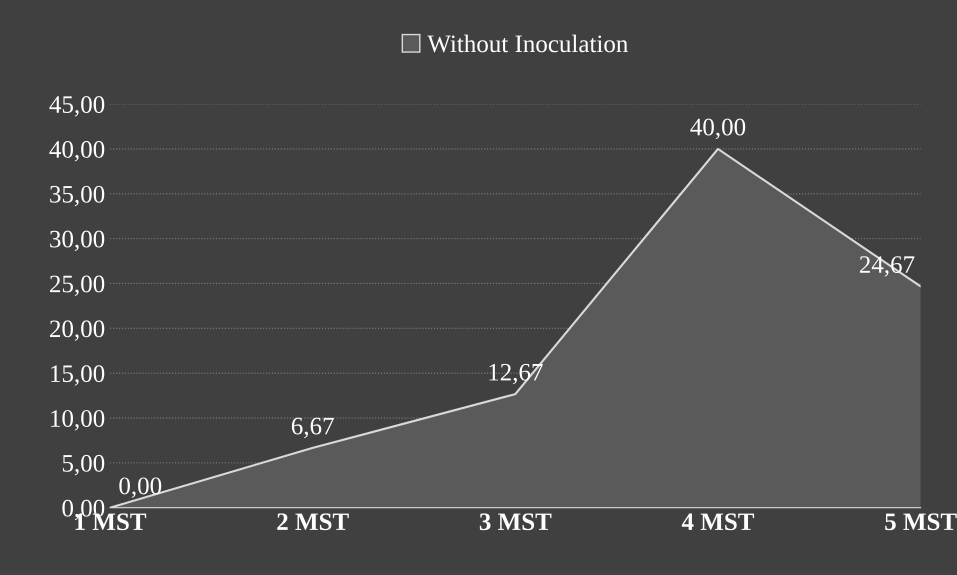 The height and width of the screenshot is (575, 957). I want to click on y-tick-label: 15,00, so click(77, 375).